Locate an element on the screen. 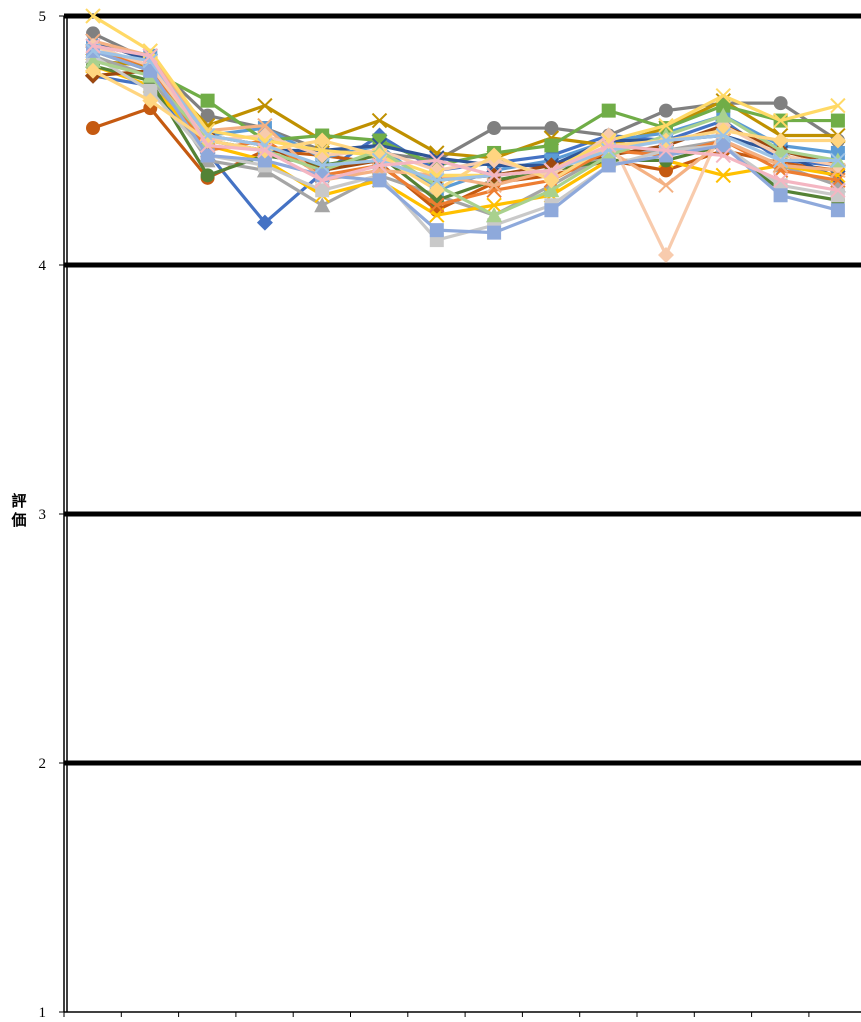  y-tick-label-4: 4 is located at coordinates (43, 266).